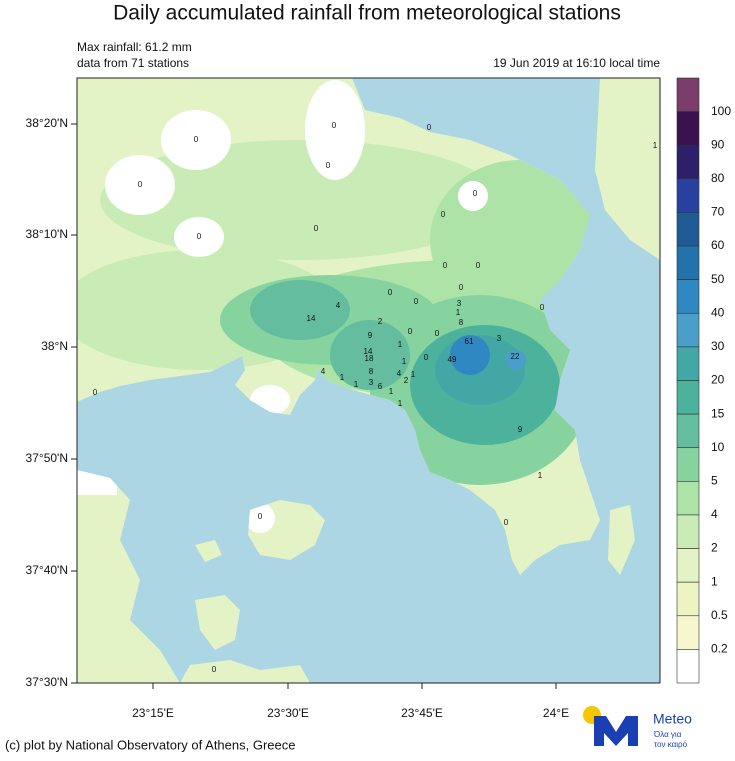 The width and height of the screenshot is (735, 761). What do you see at coordinates (47, 234) in the screenshot?
I see `lat-tick-label: 38°10'N` at bounding box center [47, 234].